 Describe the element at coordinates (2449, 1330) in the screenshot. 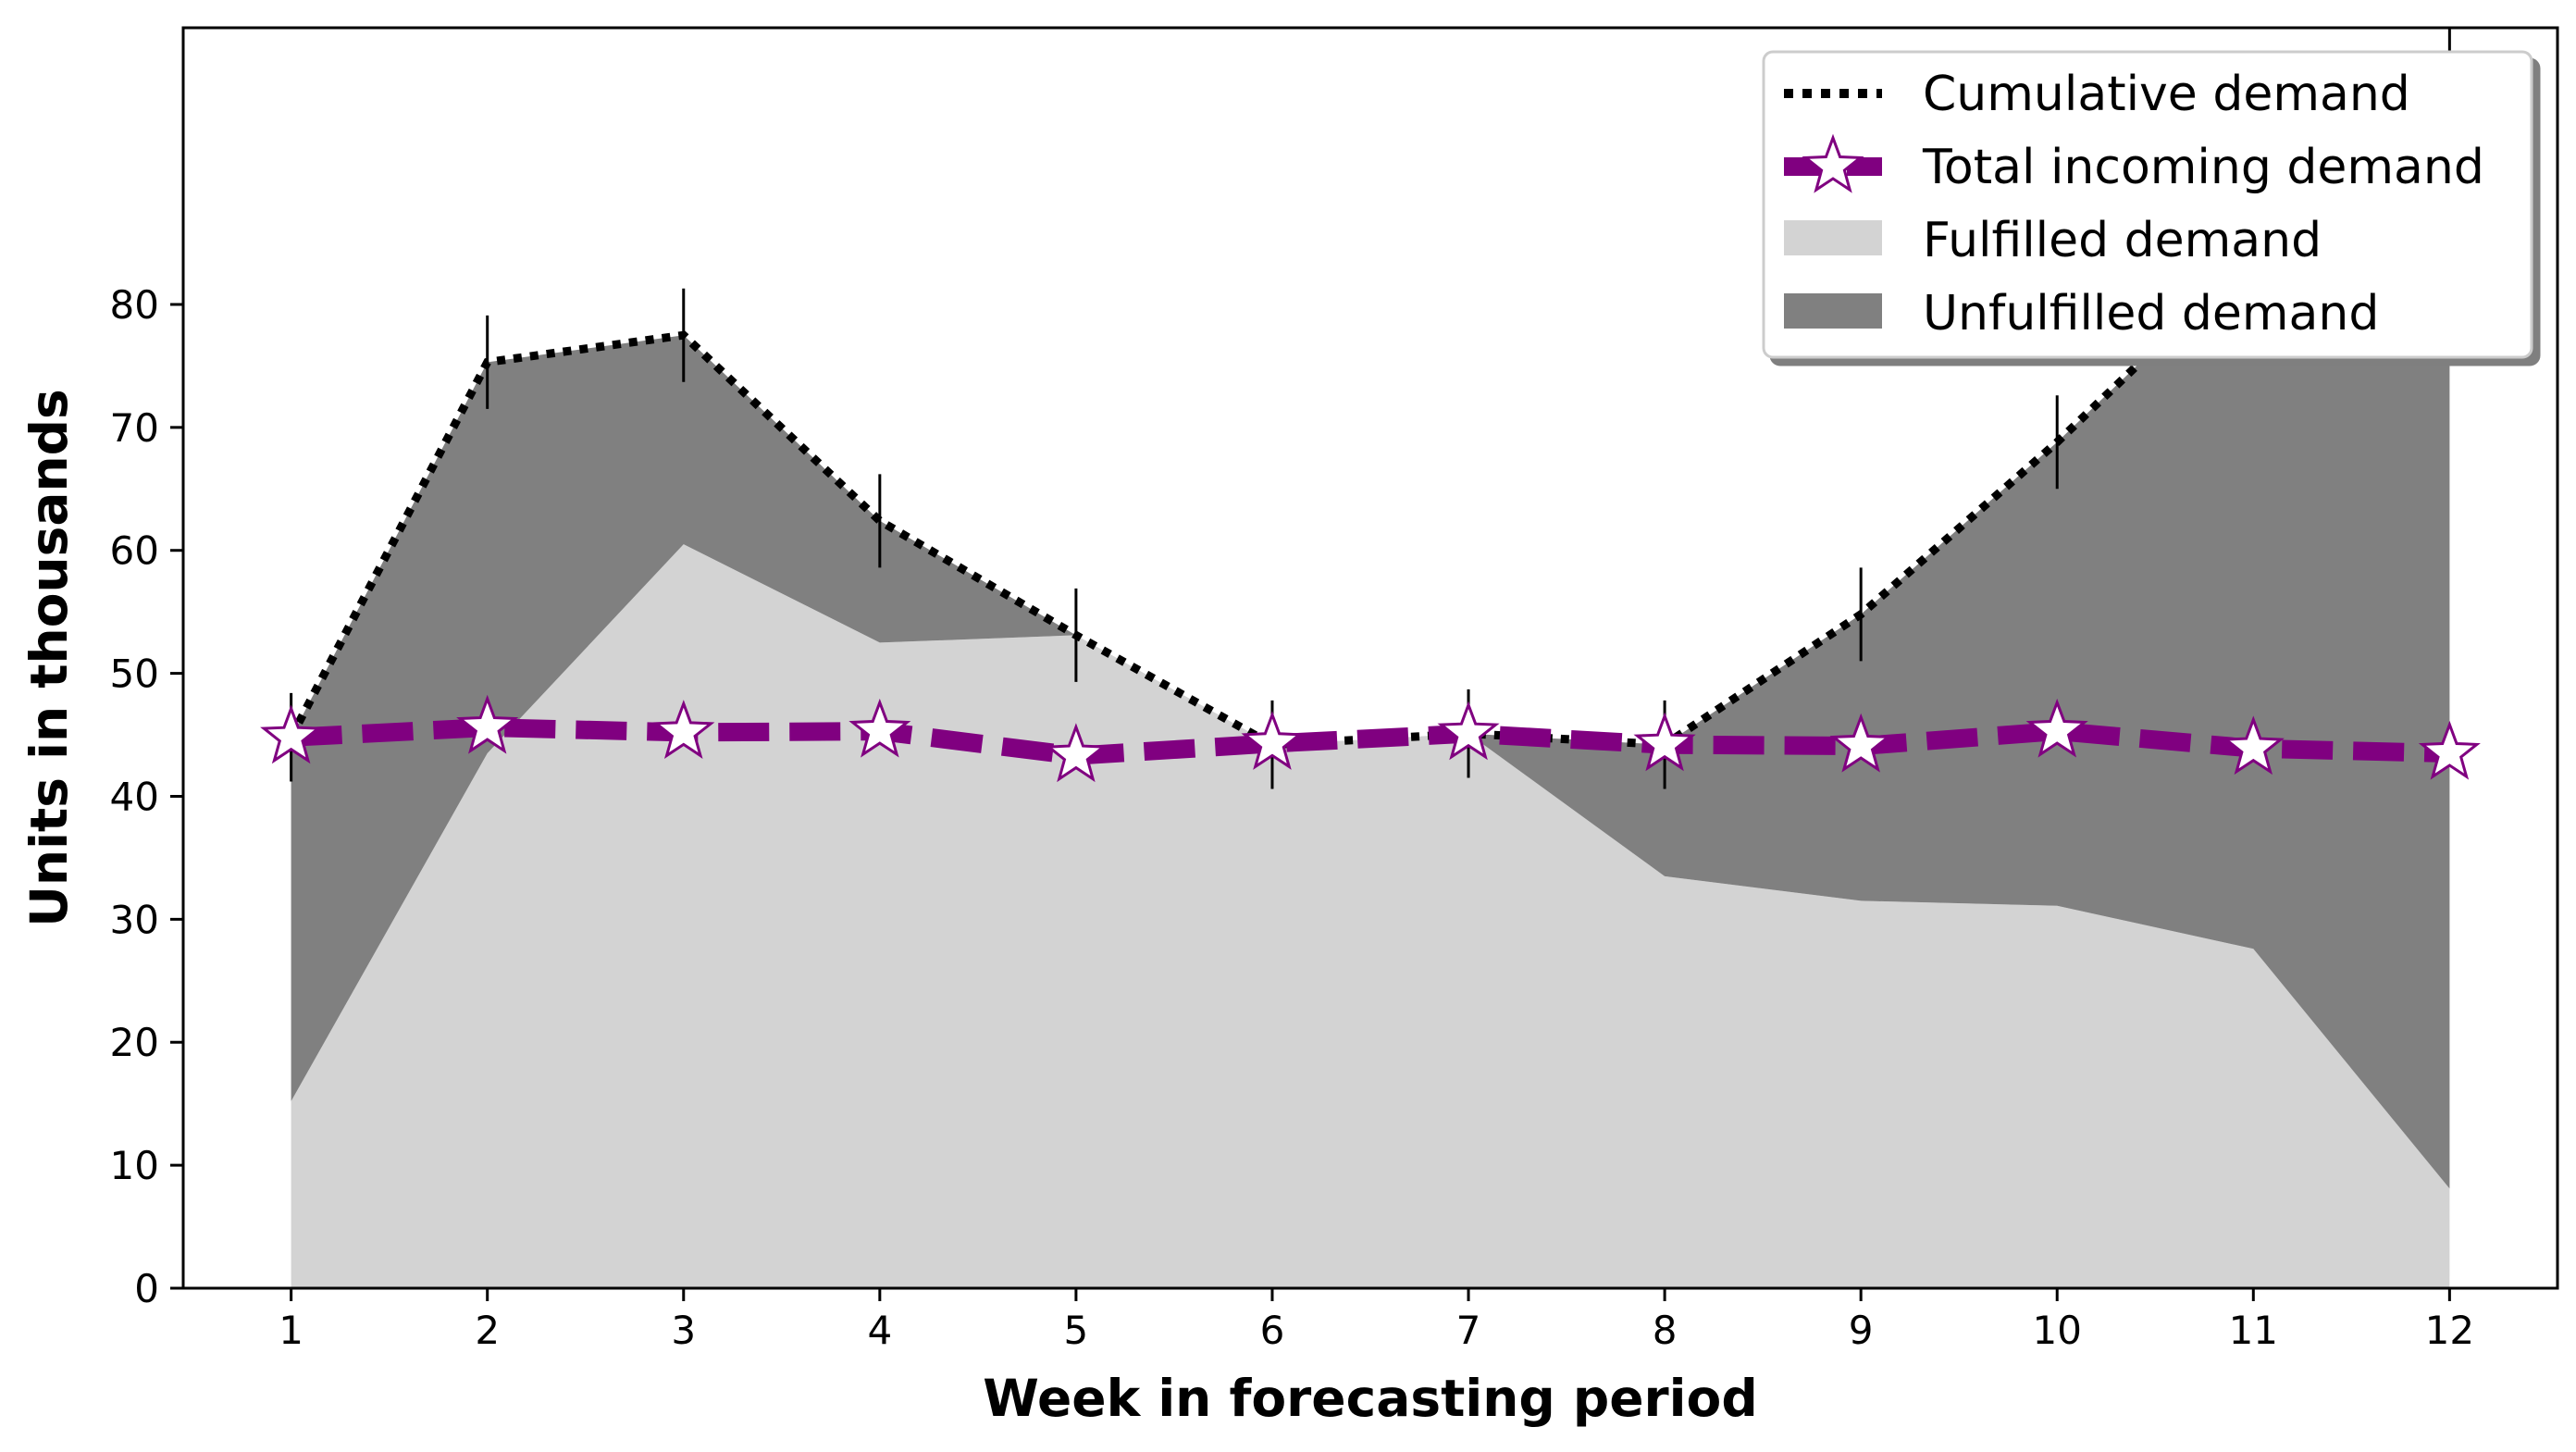

I see `x-tick-label: 12` at that location.